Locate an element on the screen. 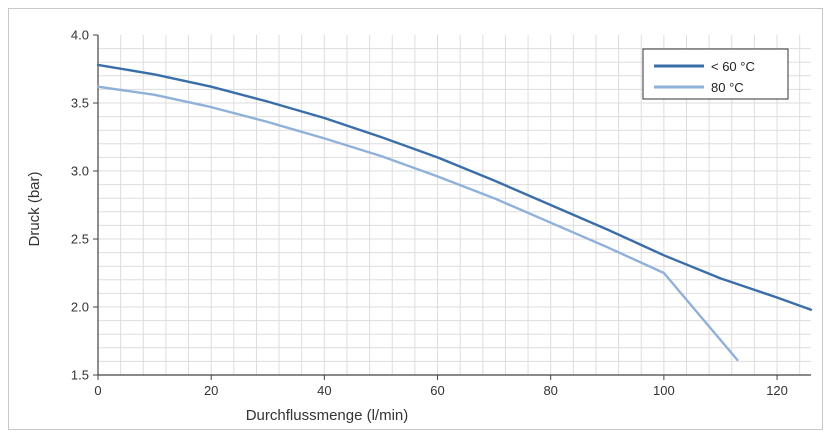 The image size is (833, 438). legend: < 60 °C 80 °C is located at coordinates (715, 74).